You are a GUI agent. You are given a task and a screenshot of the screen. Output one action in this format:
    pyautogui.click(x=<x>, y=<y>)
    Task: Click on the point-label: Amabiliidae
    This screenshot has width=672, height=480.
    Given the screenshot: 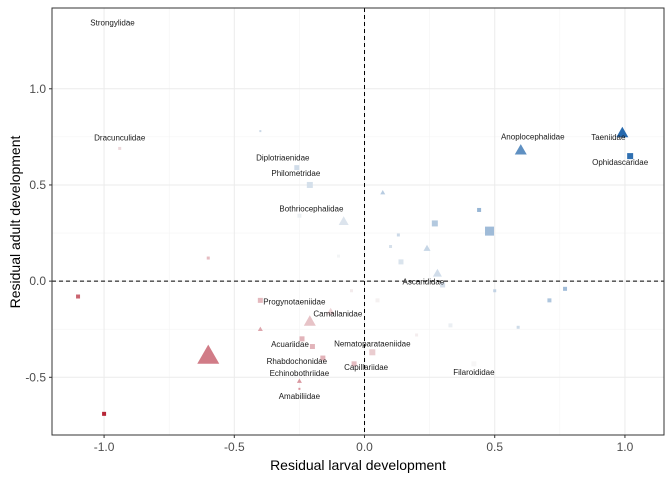 What is the action you would take?
    pyautogui.click(x=300, y=396)
    